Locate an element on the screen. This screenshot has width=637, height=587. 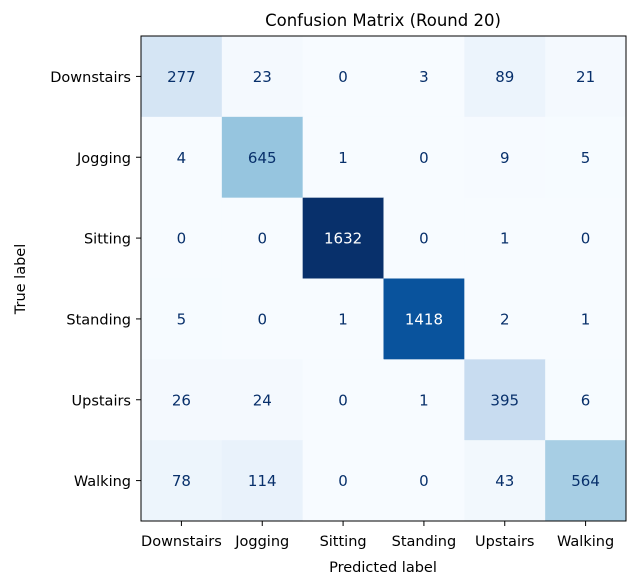
cell-value-label: 277 is located at coordinates (181, 77).